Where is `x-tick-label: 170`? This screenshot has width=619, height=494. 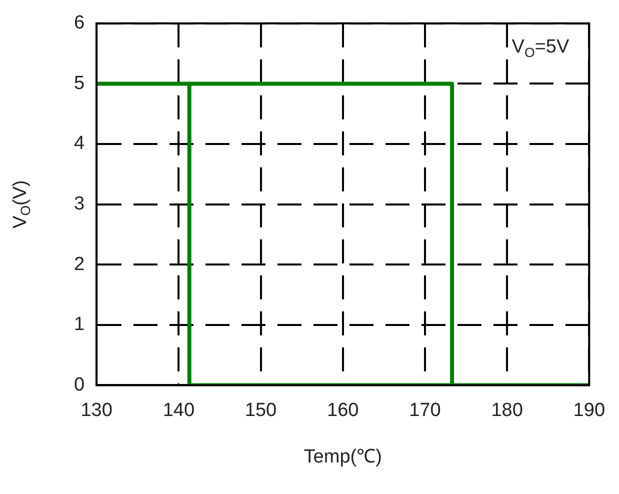 x-tick-label: 170 is located at coordinates (425, 410).